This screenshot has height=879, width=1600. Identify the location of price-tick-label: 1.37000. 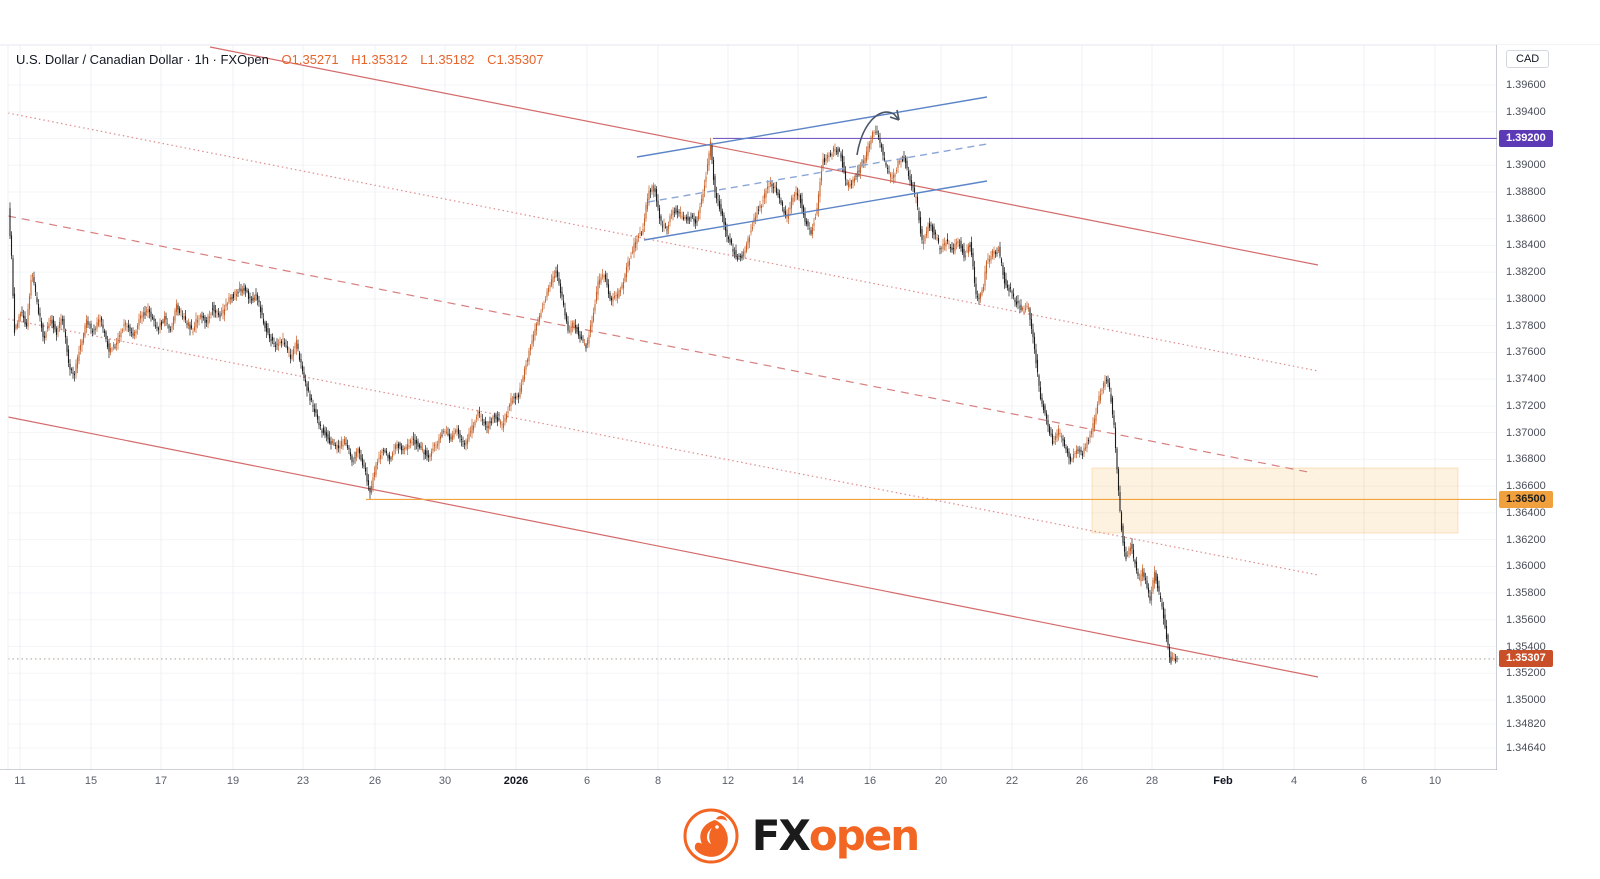
(1526, 432).